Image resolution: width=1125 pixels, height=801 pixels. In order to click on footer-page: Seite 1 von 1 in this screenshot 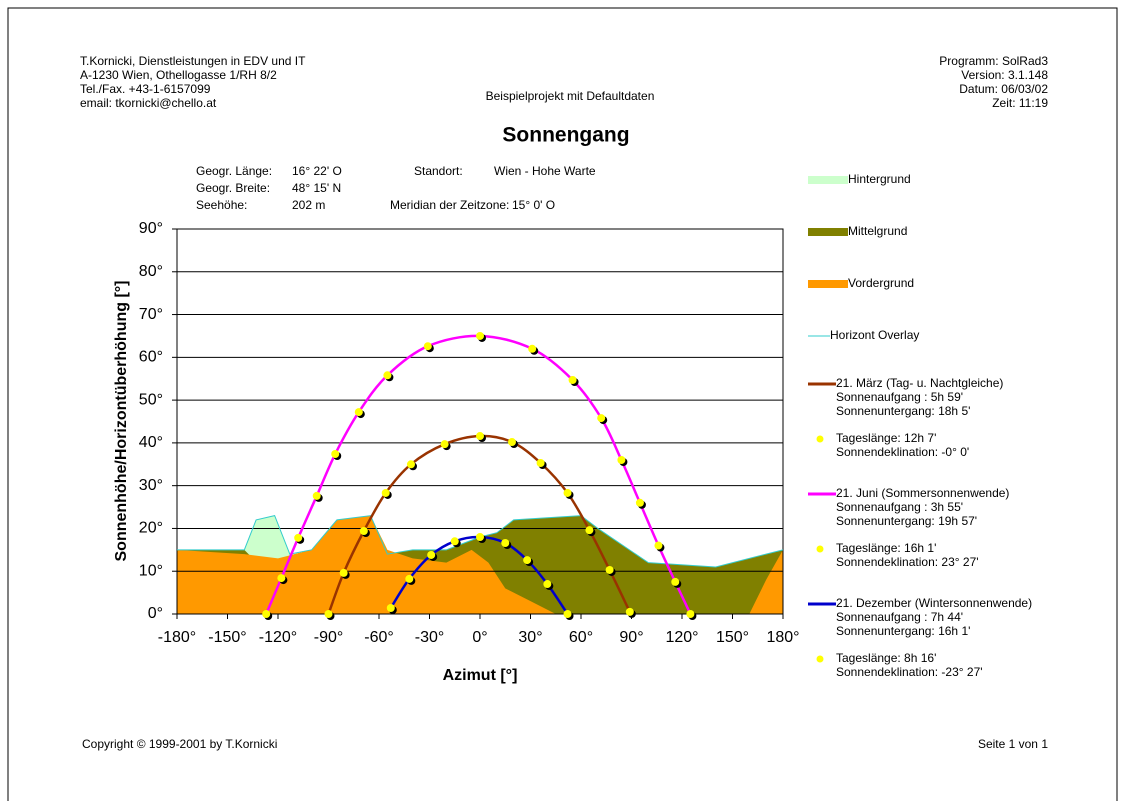, I will do `click(1013, 744)`.